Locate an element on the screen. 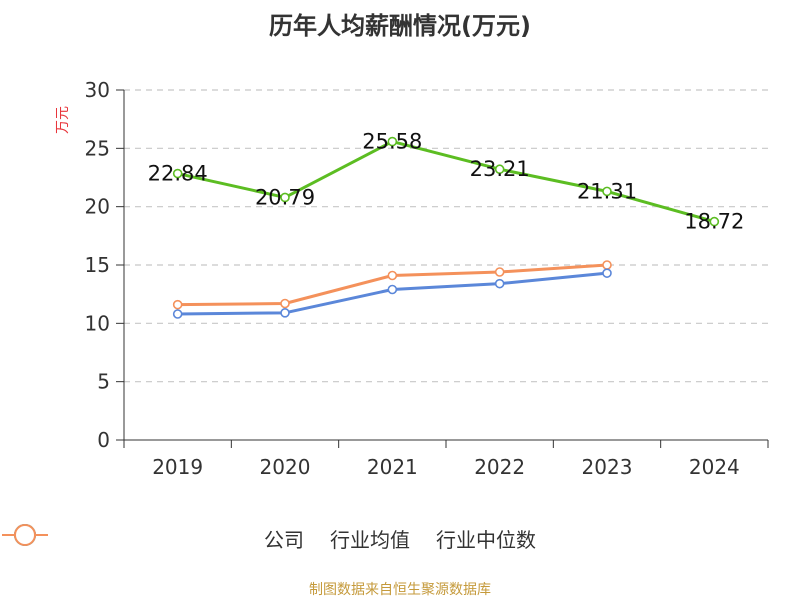 This screenshot has height=600, width=800. x-tick-label: 2024 is located at coordinates (714, 467).